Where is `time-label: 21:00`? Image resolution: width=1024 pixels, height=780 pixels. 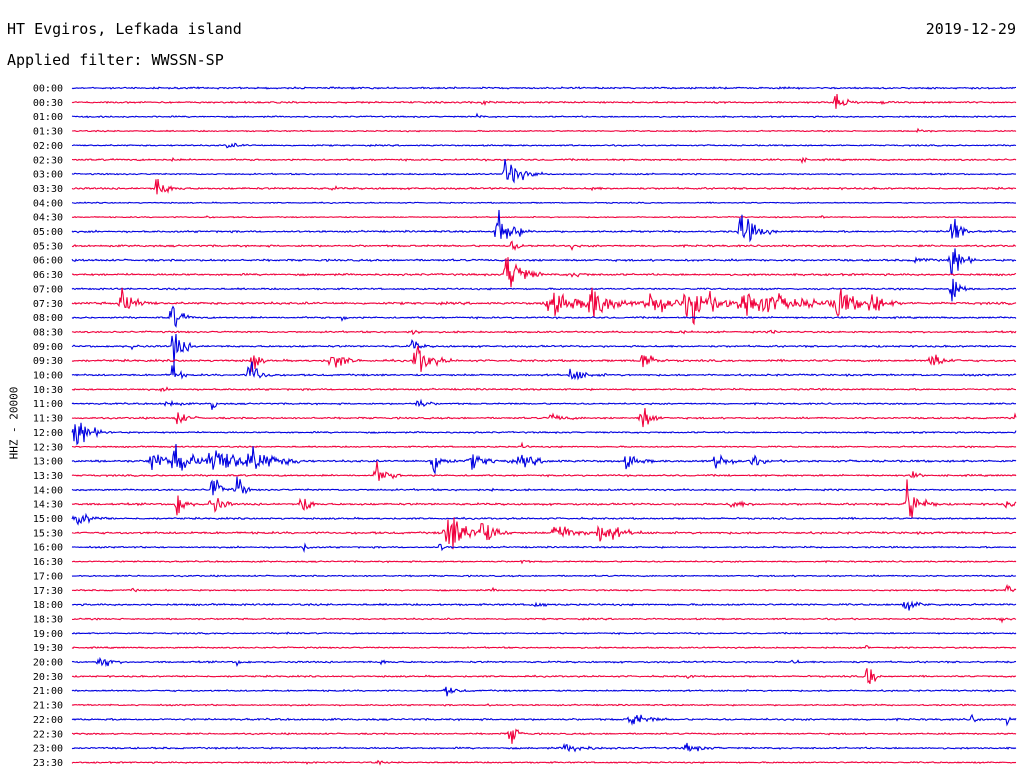
time-label: 21:00 is located at coordinates (48, 691).